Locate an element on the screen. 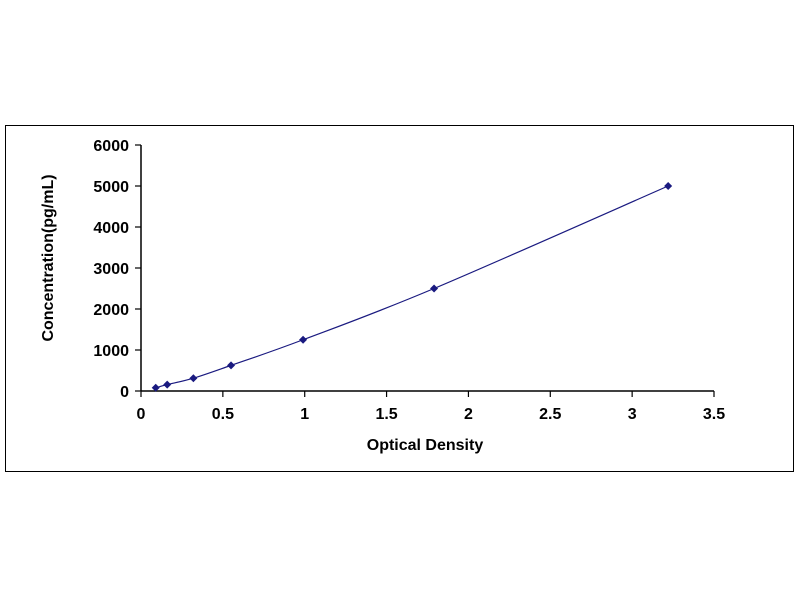 Image resolution: width=800 pixels, height=600 pixels. x-tick-label: 2.5 is located at coordinates (550, 414).